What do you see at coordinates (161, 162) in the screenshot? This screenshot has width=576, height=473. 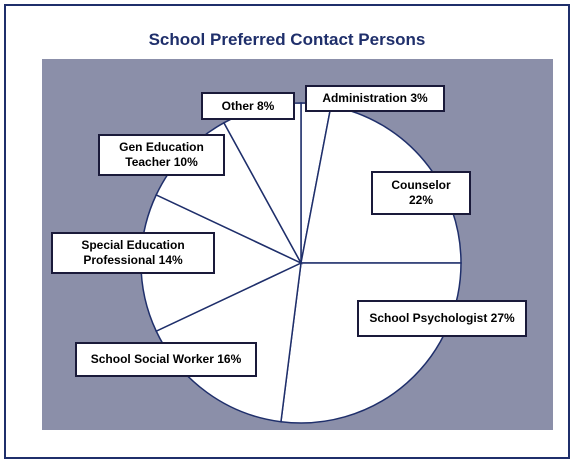 I see `label-gen-education-line2: Teacher 10%` at bounding box center [161, 162].